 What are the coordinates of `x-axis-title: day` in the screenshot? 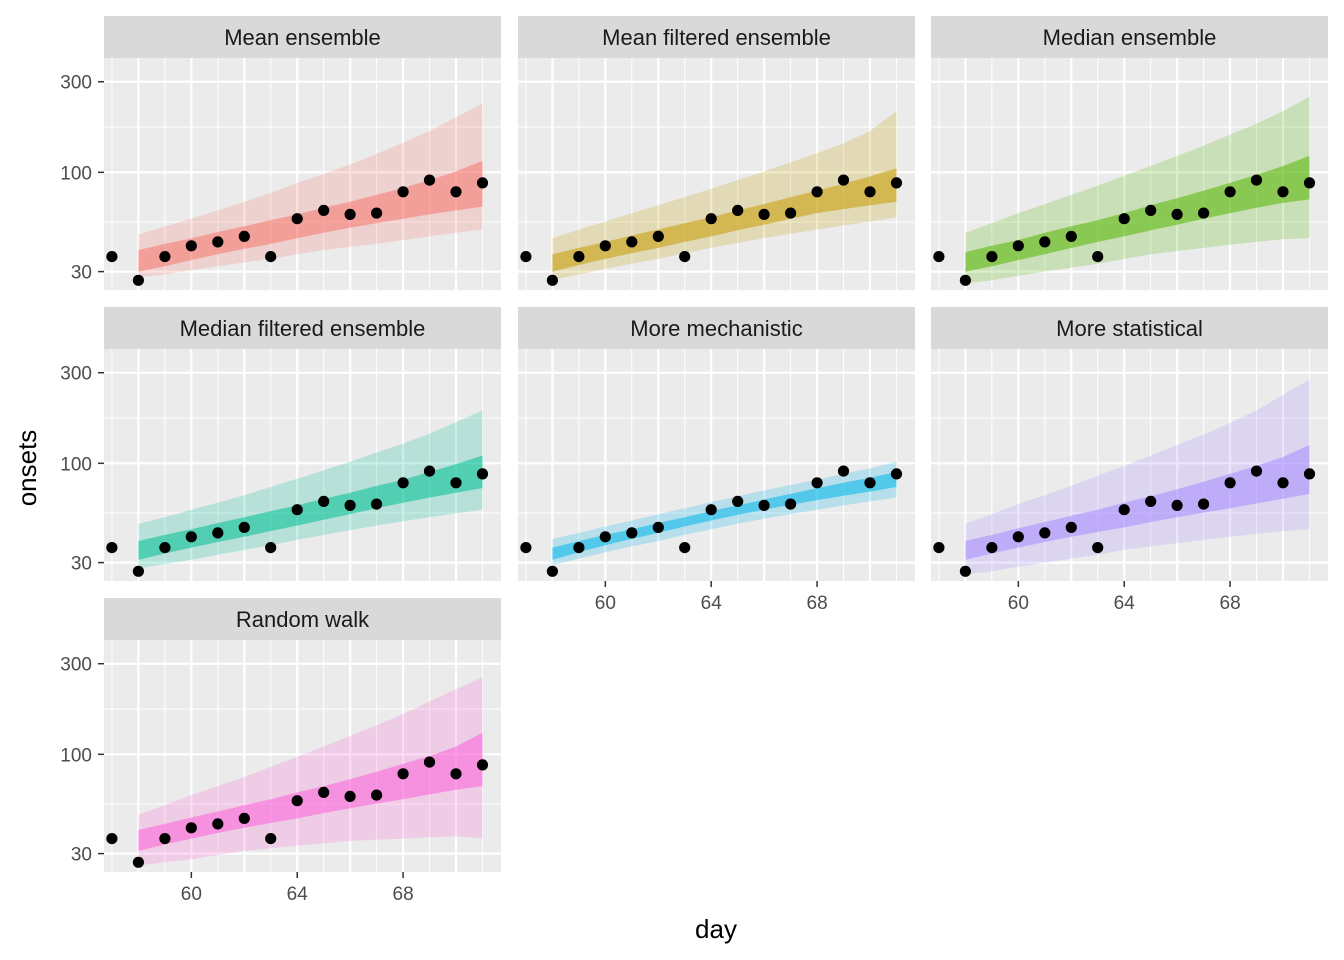 It's located at (716, 929).